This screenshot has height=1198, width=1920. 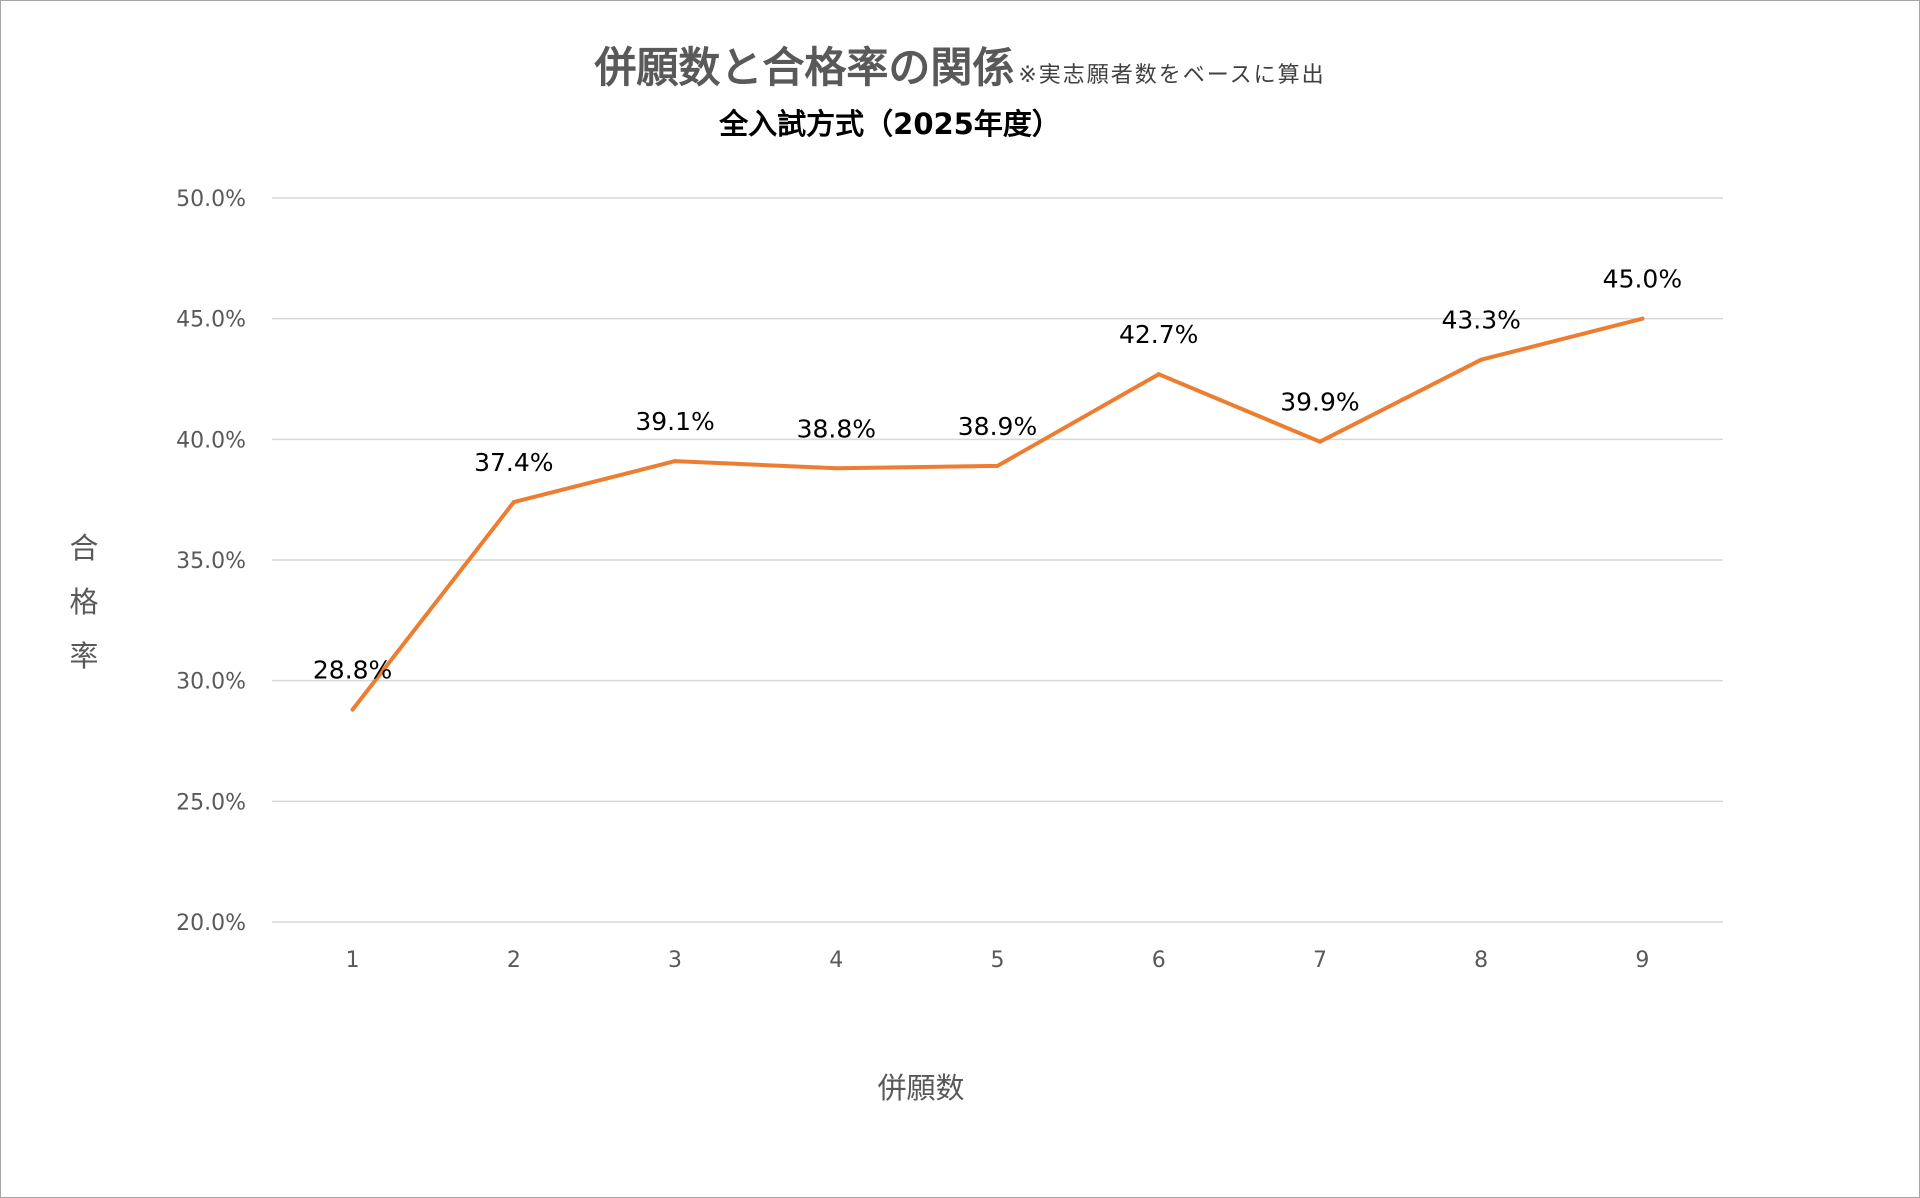 I want to click on y-tick-label: 20.0%, so click(x=211, y=923).